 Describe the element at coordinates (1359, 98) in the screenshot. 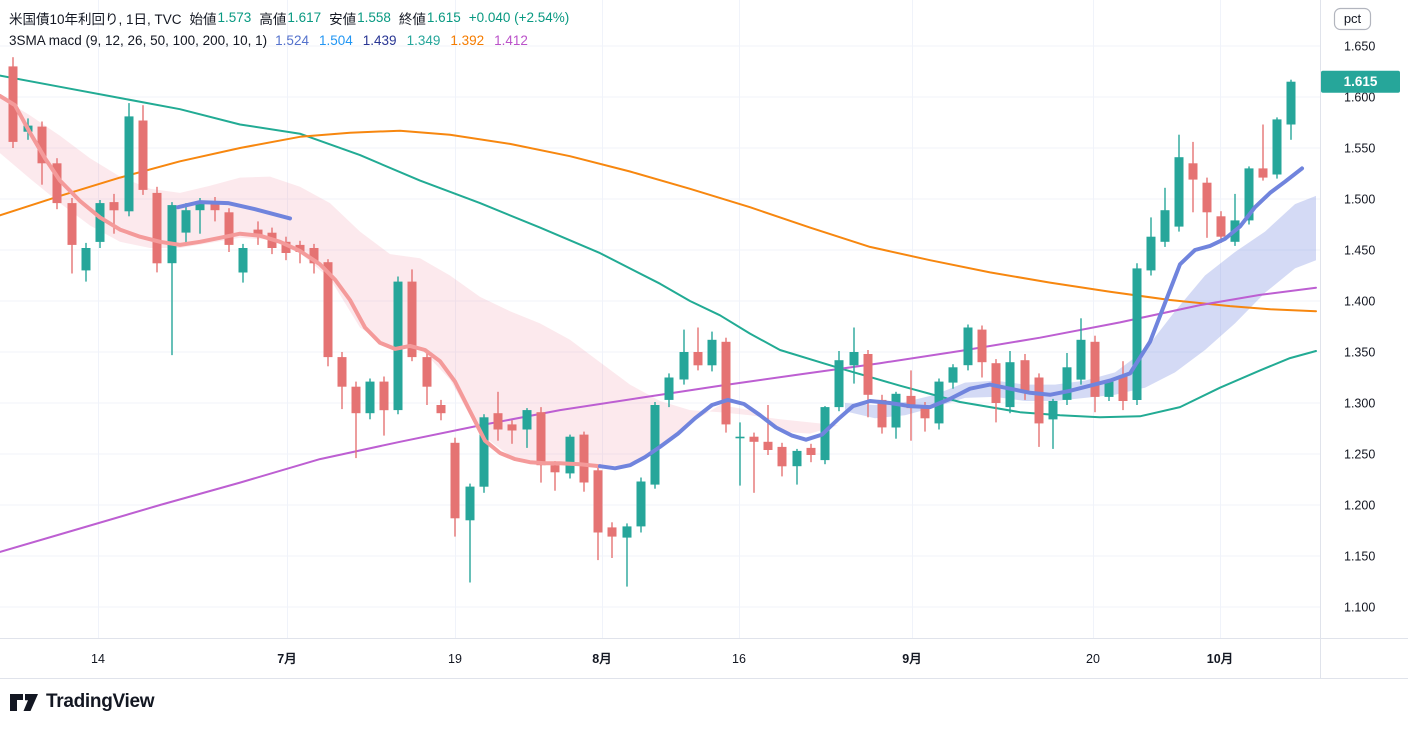

I see `price-axis-label: 1.600` at that location.